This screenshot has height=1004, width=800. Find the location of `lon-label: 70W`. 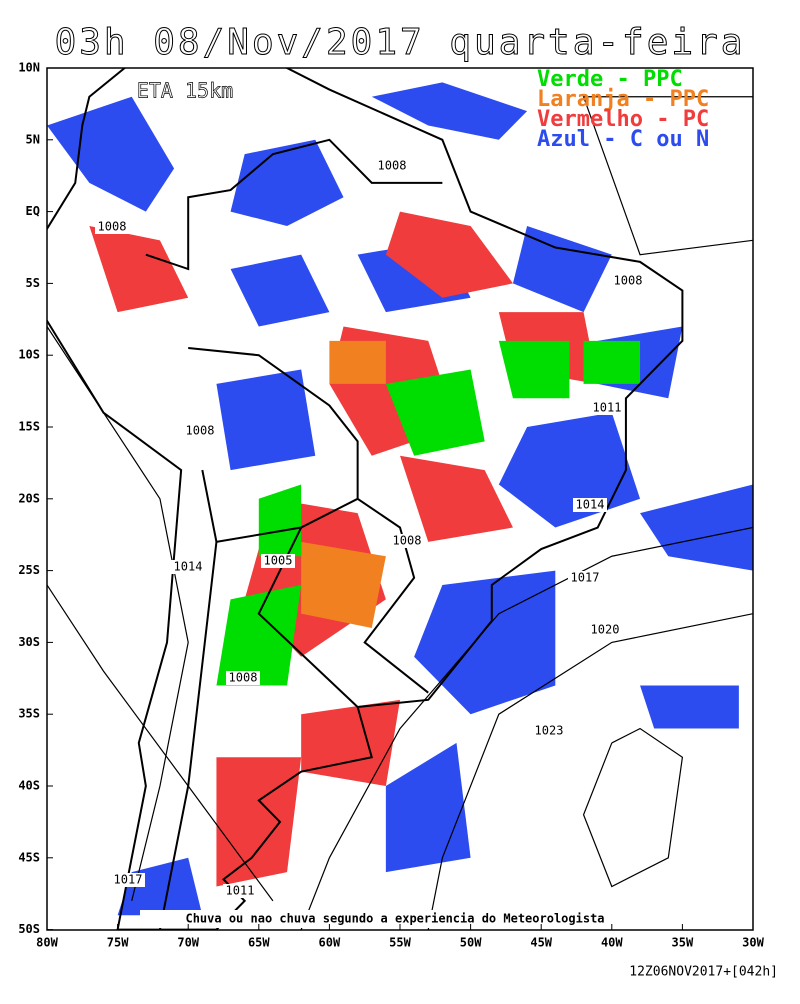

lon-label: 70W is located at coordinates (188, 943).